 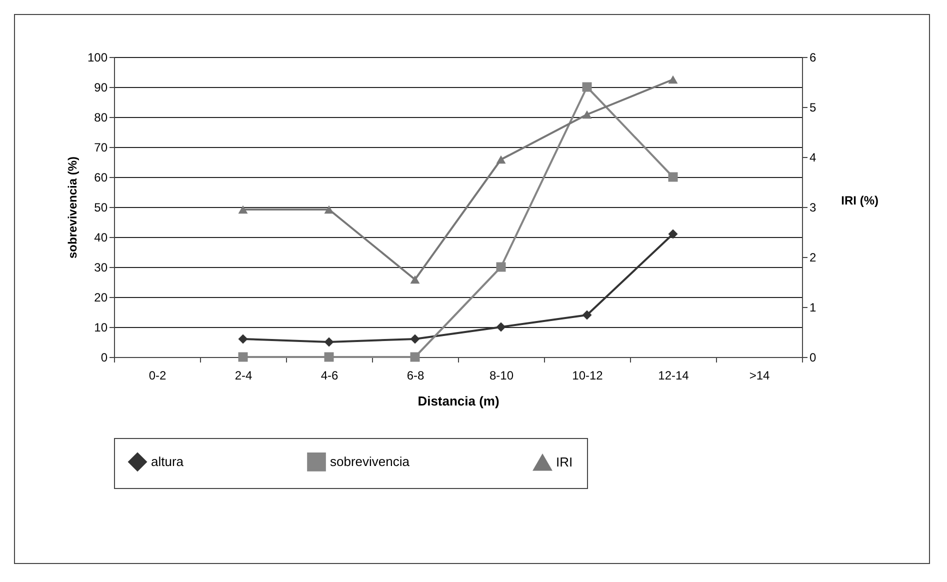 What do you see at coordinates (243, 375) in the screenshot?
I see `x-tick-label: 2-4` at bounding box center [243, 375].